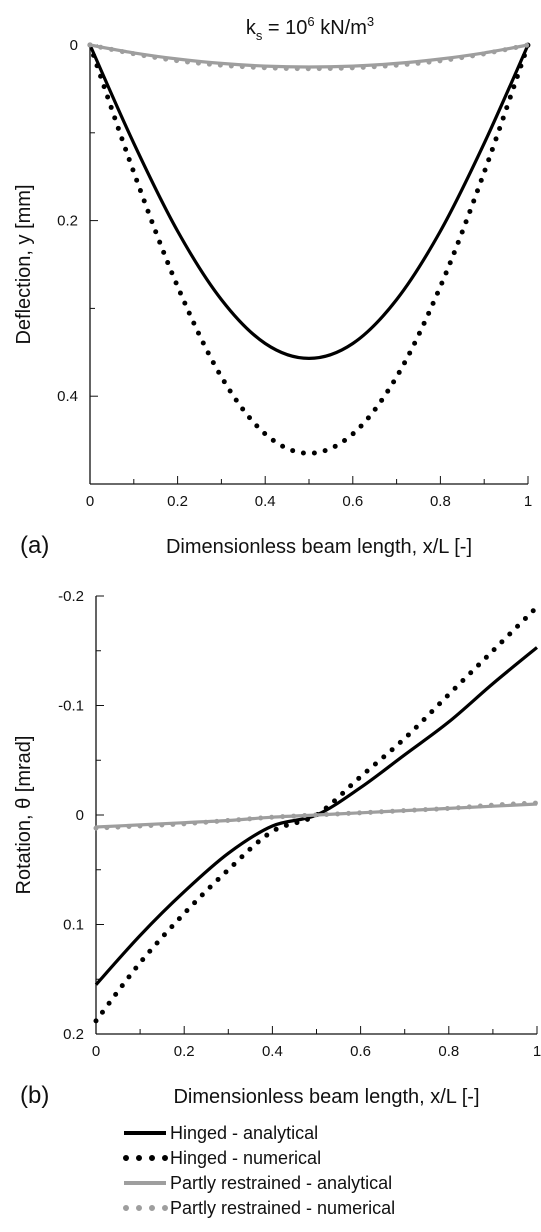 Image resolution: width=541 pixels, height=1232 pixels. What do you see at coordinates (34, 545) in the screenshot?
I see `panel-label: (a)` at bounding box center [34, 545].